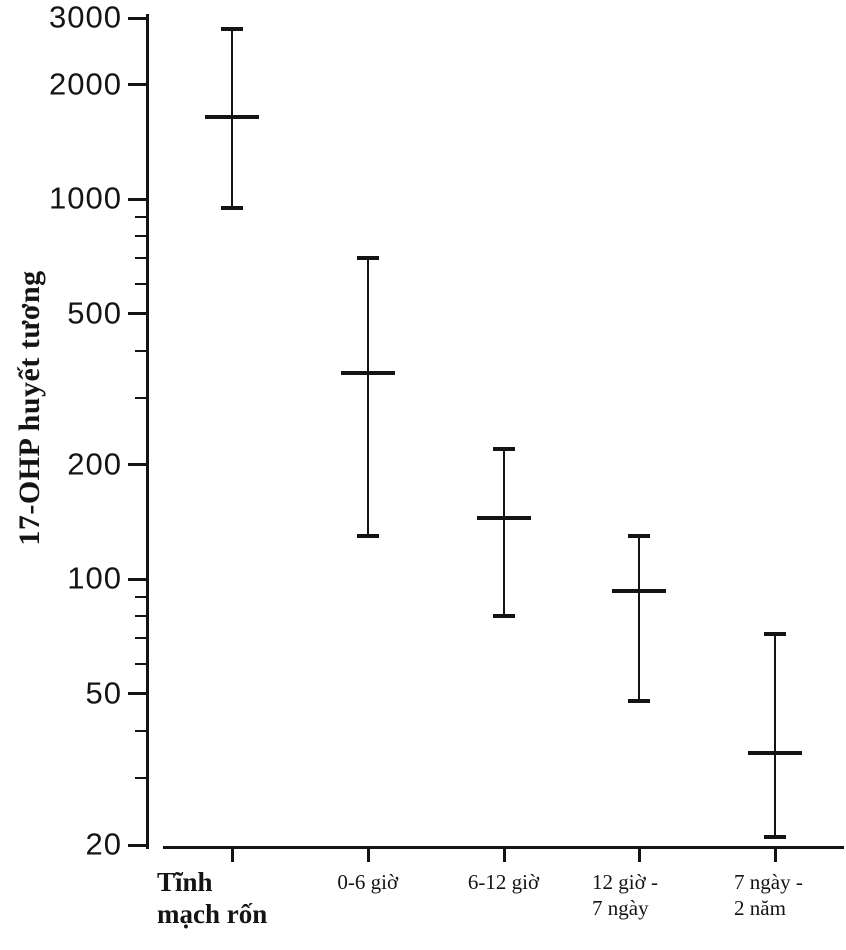  I want to click on y-tick-label: 200, so click(94, 464).